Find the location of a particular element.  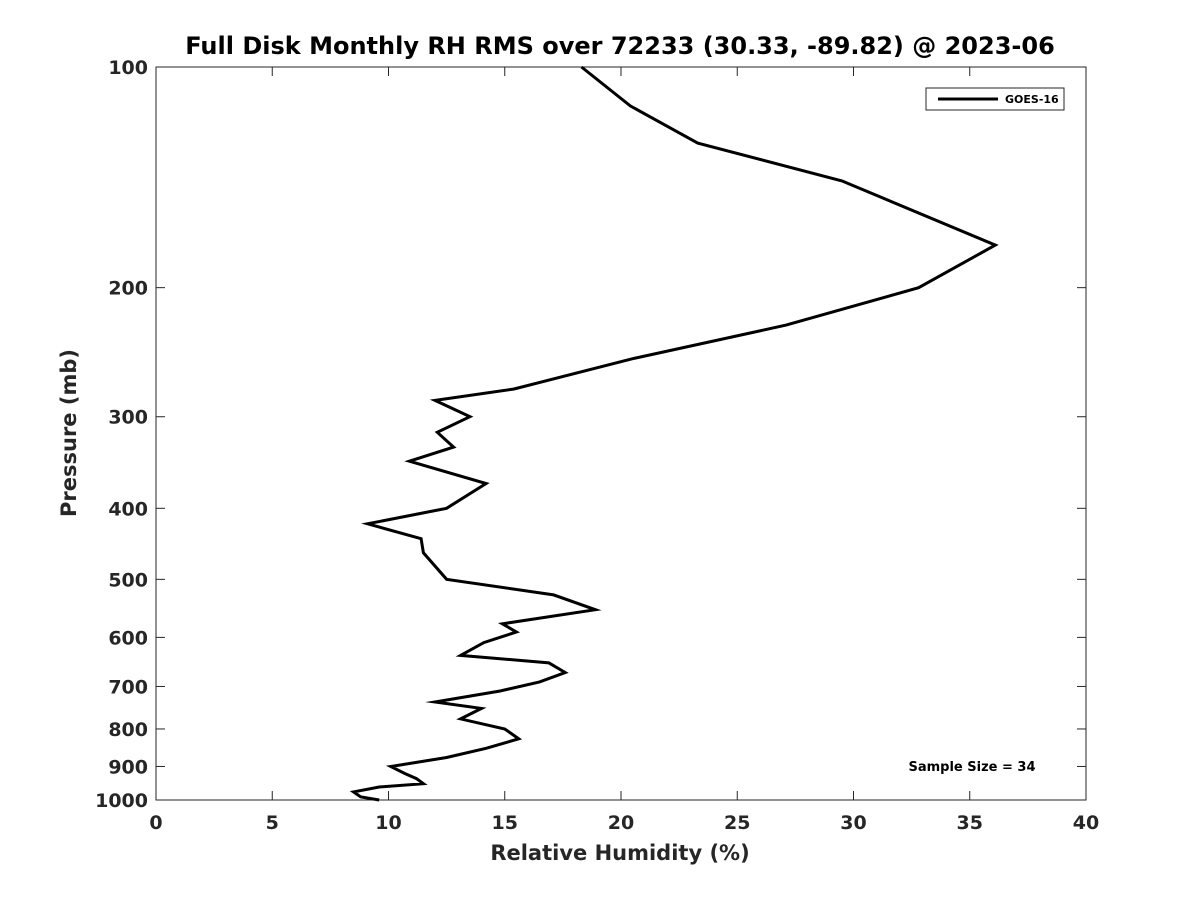

x-tick-label: 20 is located at coordinates (621, 823).